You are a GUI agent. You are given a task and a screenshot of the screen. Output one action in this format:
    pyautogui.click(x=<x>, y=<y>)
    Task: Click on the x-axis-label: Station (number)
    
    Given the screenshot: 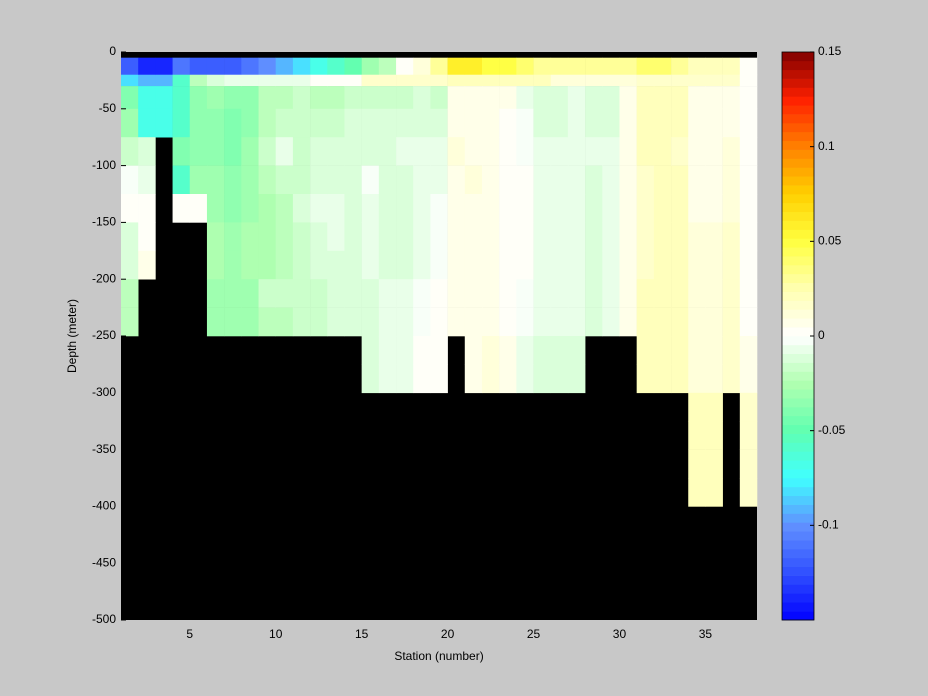 What is the action you would take?
    pyautogui.click(x=438, y=656)
    